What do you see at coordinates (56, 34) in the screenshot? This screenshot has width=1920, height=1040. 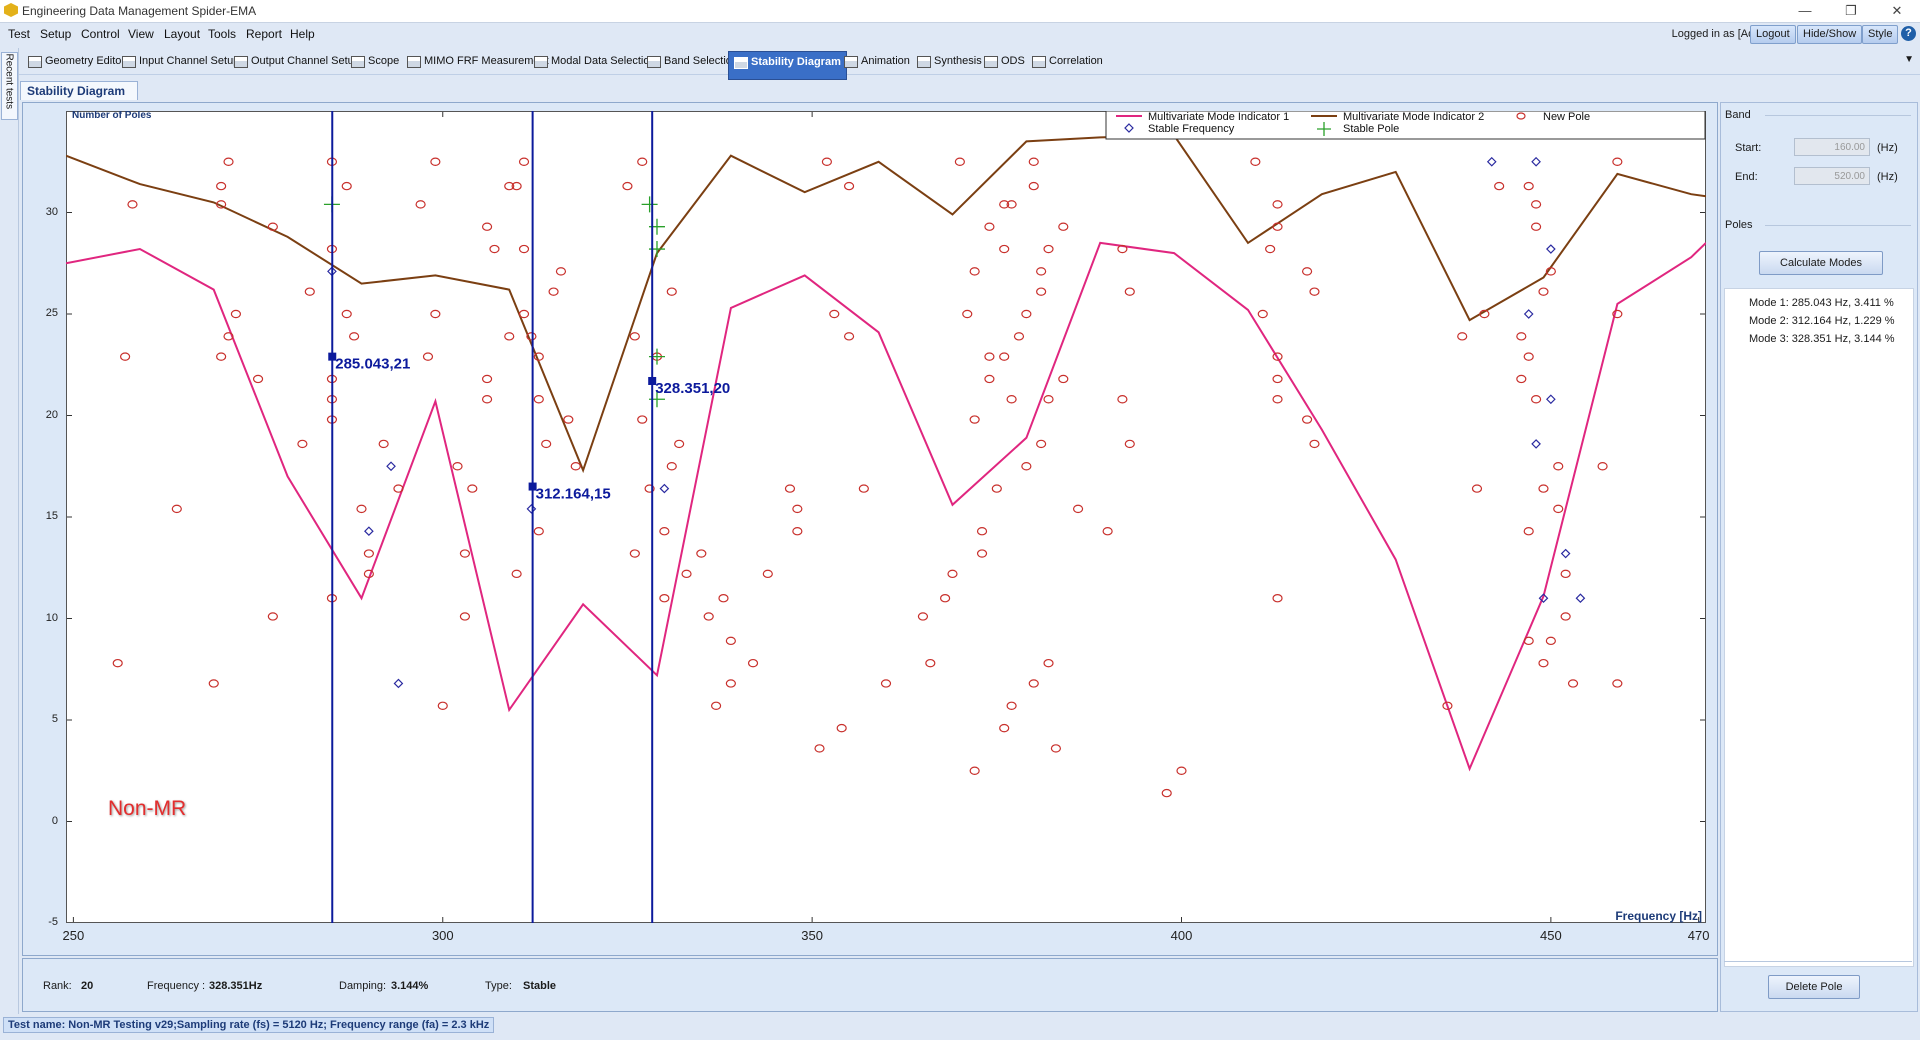 I see `menu-setup: Setup` at bounding box center [56, 34].